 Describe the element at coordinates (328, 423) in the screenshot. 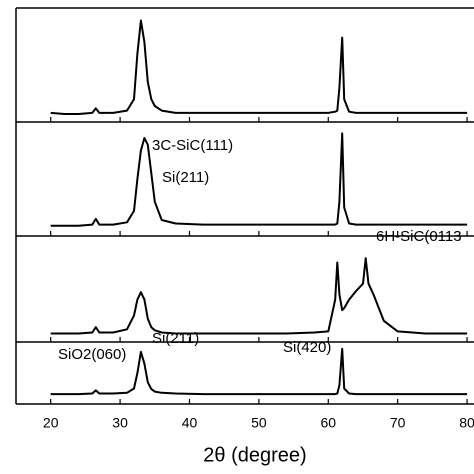

I see `x-tick-label: 60` at that location.